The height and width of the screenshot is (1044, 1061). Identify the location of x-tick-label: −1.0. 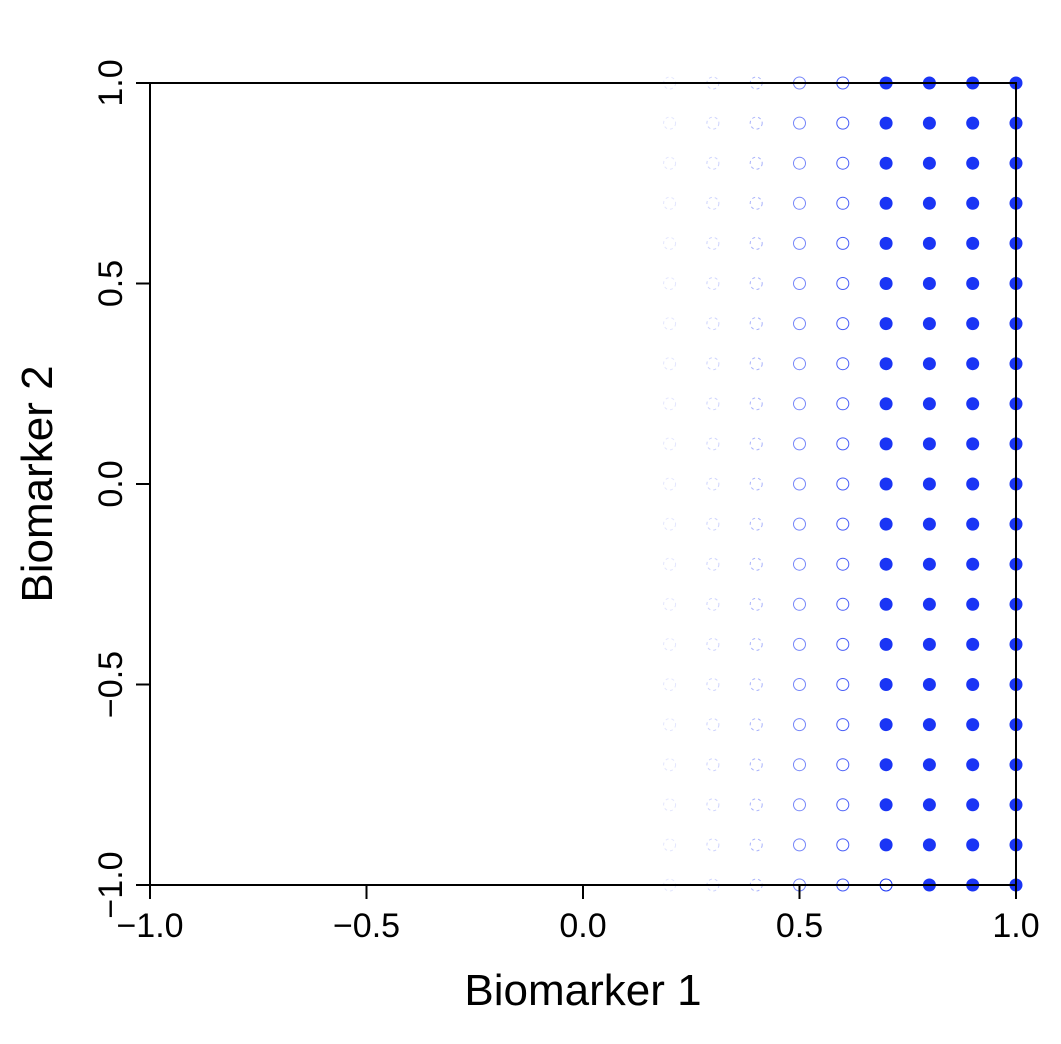
(149, 926).